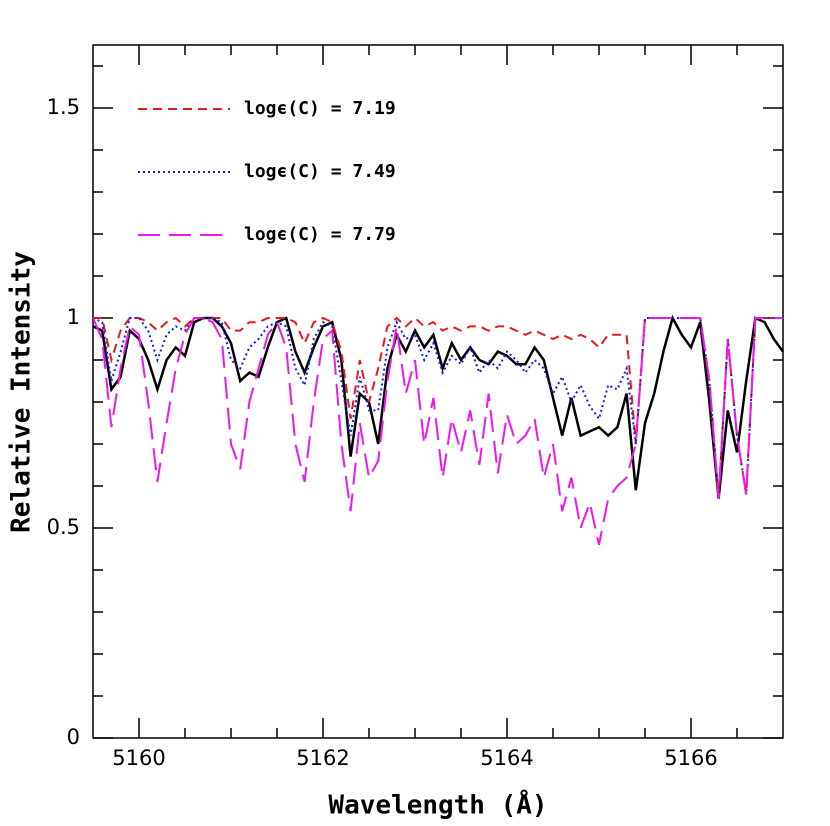  What do you see at coordinates (690, 758) in the screenshot?
I see `x-tick-label: 5166` at bounding box center [690, 758].